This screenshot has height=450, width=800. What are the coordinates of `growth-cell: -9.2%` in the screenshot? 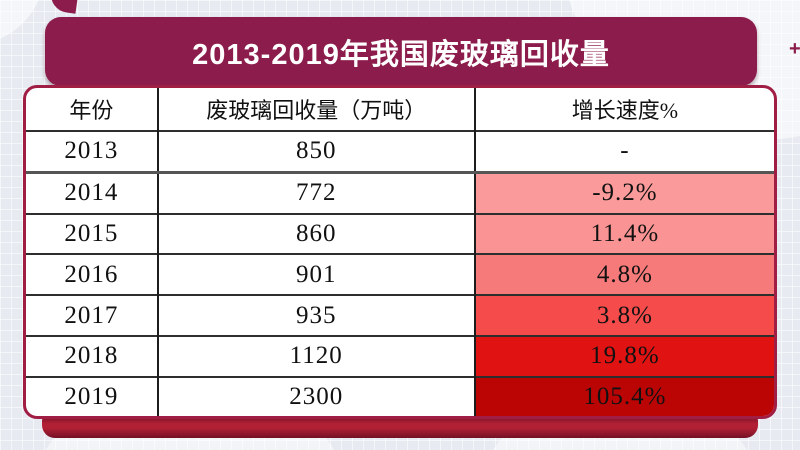 It's located at (623, 192).